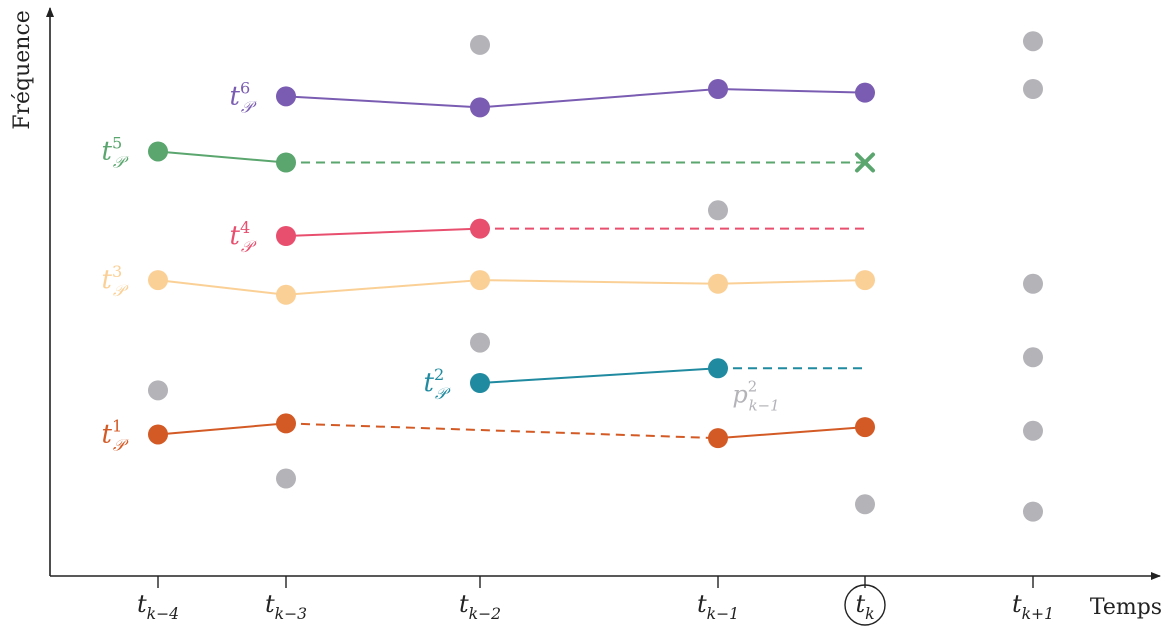  I want to click on x-ticks: tk−4 tk−3 tk−2 tk−1 tk tk+1, so click(595, 601).